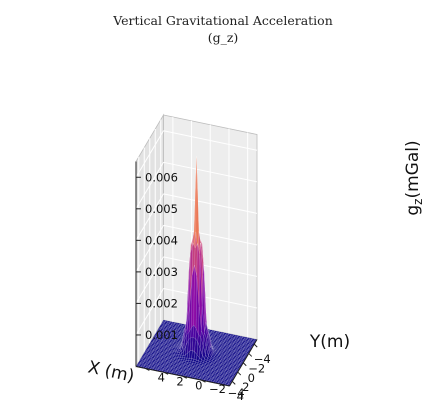 This screenshot has height=404, width=433. Describe the element at coordinates (161, 177) in the screenshot. I see `z-tick-label: 0.006` at that location.